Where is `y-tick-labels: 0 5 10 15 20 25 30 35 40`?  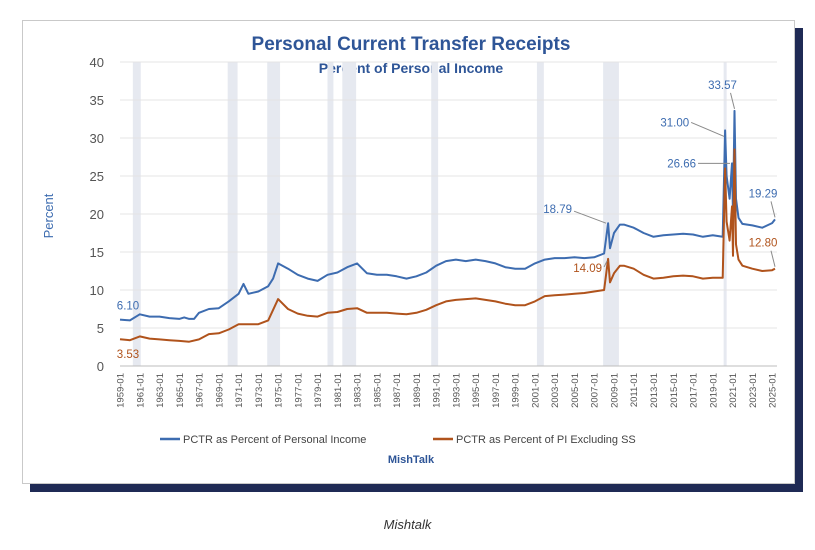
y-tick-labels: 0 5 10 15 20 25 30 35 40 is located at coordinates (97, 214).